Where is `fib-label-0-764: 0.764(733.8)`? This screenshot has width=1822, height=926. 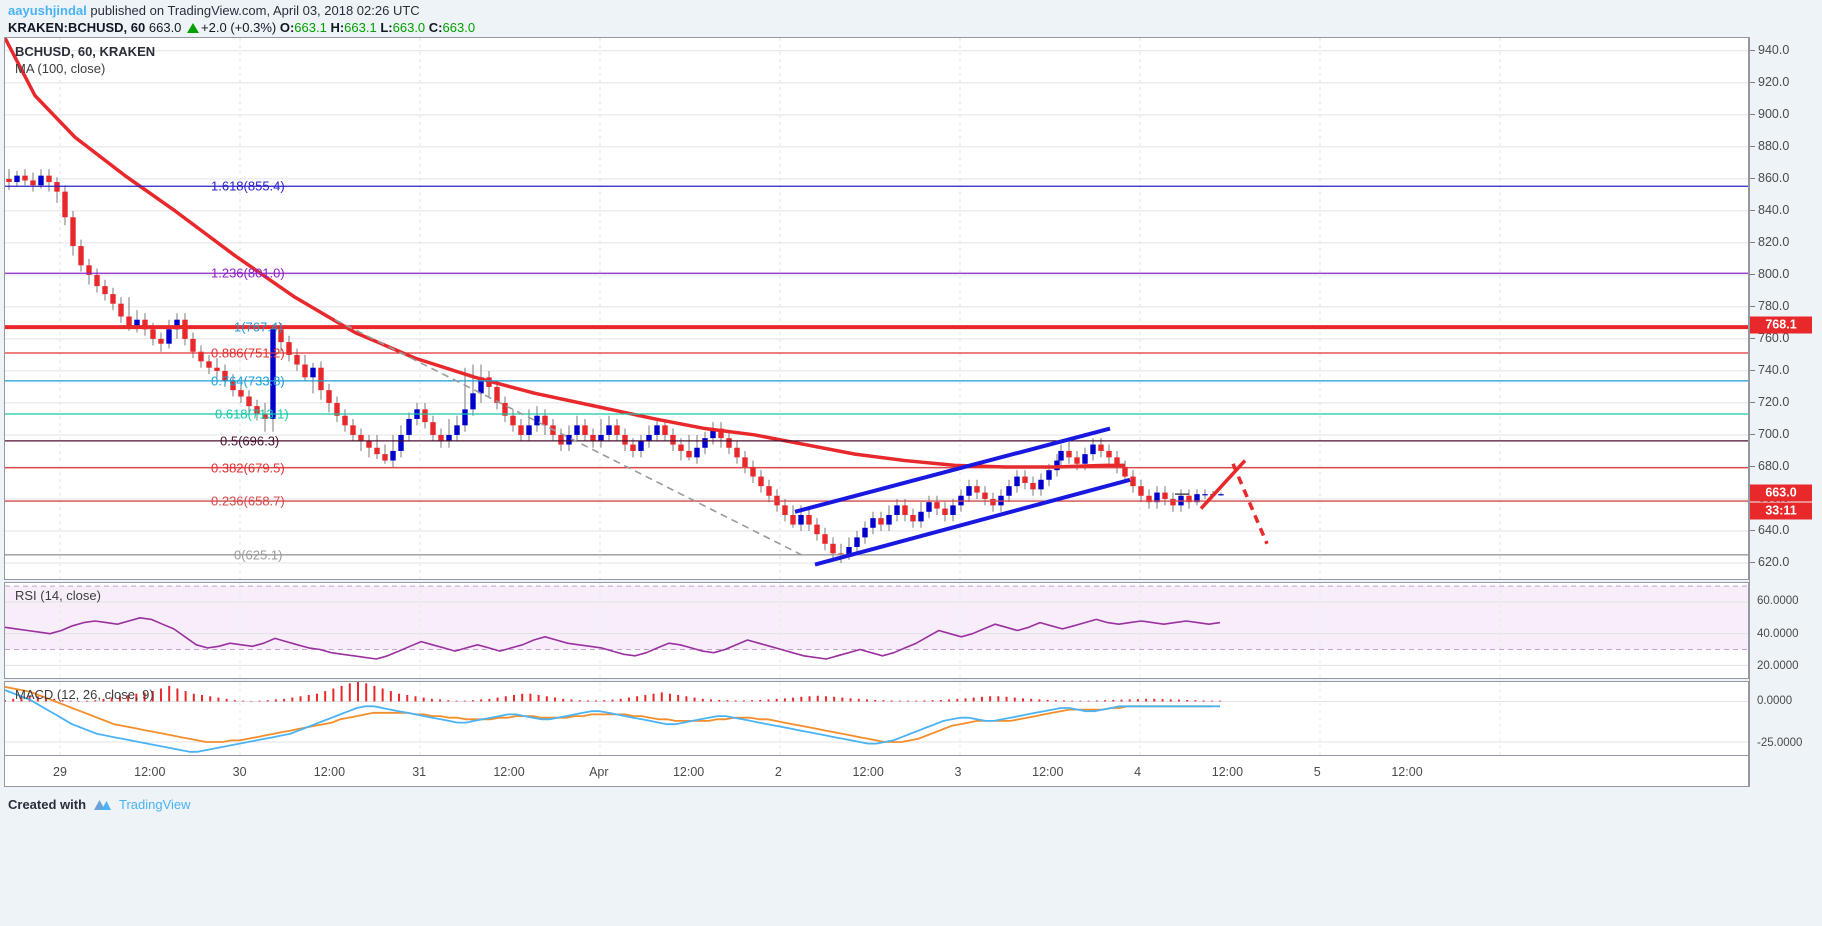
fib-label-0-764: 0.764(733.8) is located at coordinates (248, 381).